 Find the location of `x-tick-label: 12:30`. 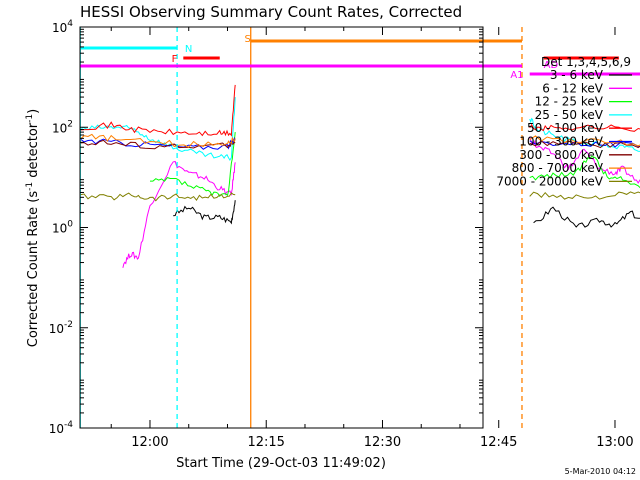

x-tick-label: 12:30 is located at coordinates (382, 442).